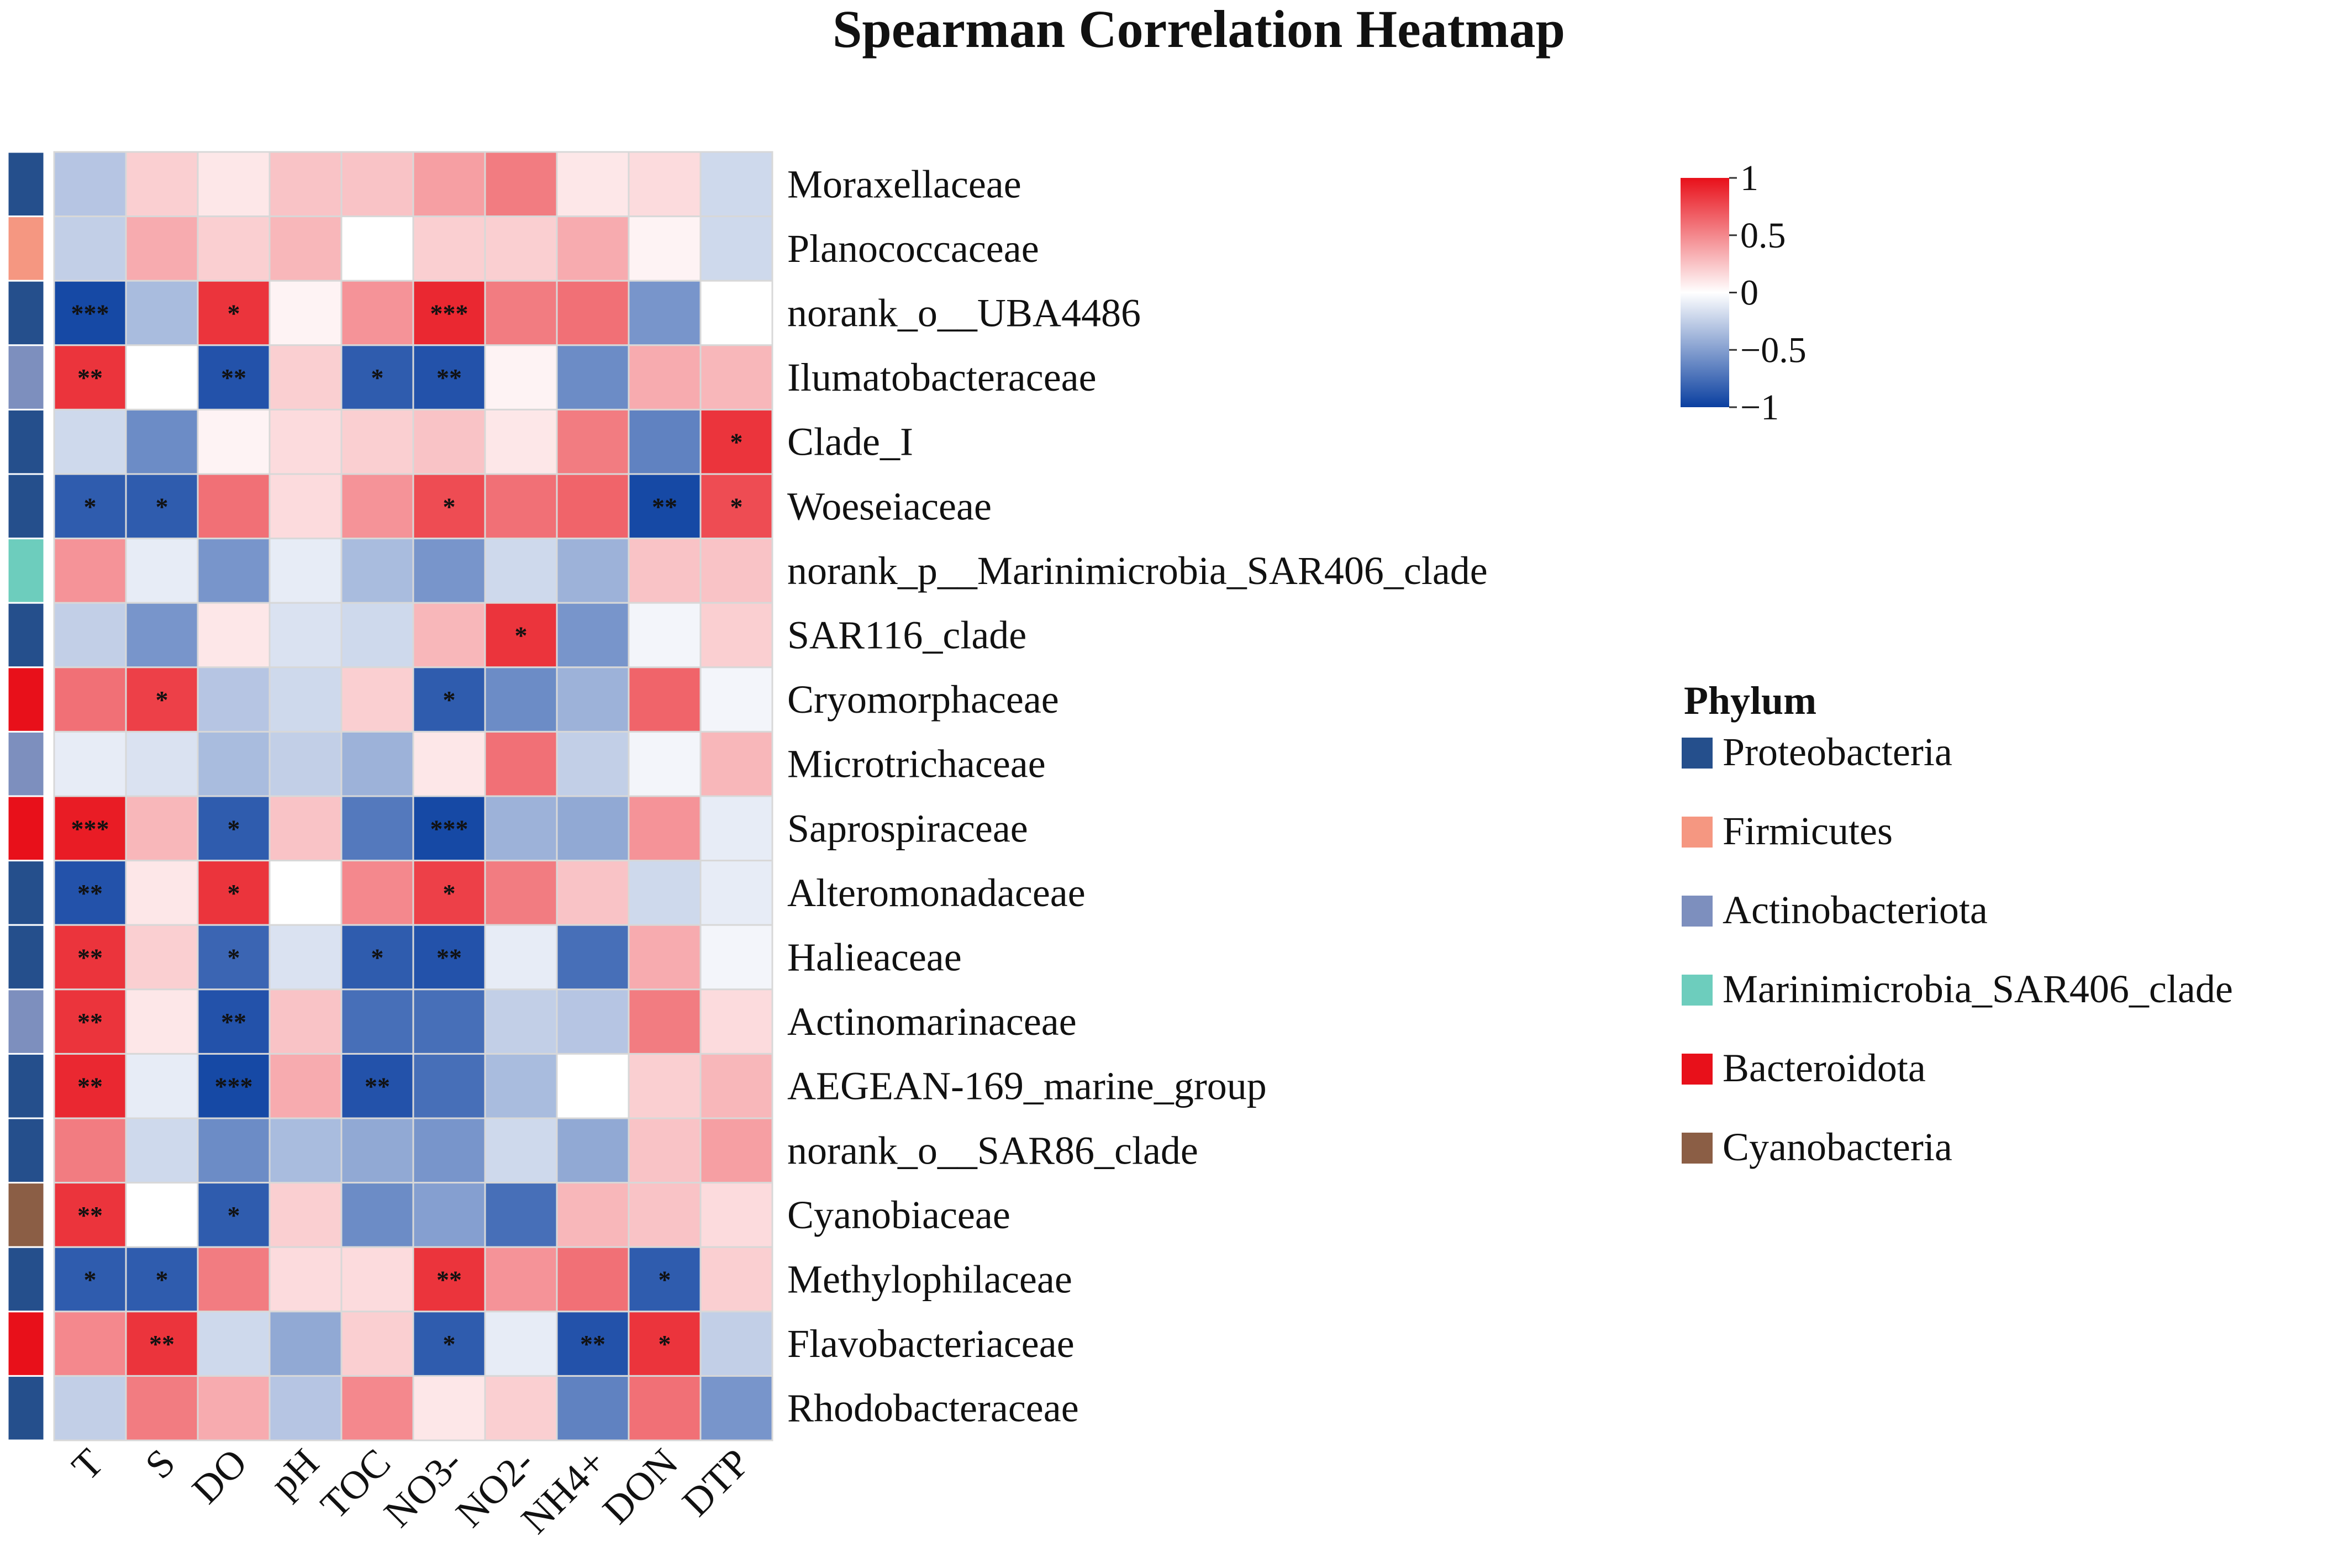  I want to click on color-scale-bar, so click(1705, 292).